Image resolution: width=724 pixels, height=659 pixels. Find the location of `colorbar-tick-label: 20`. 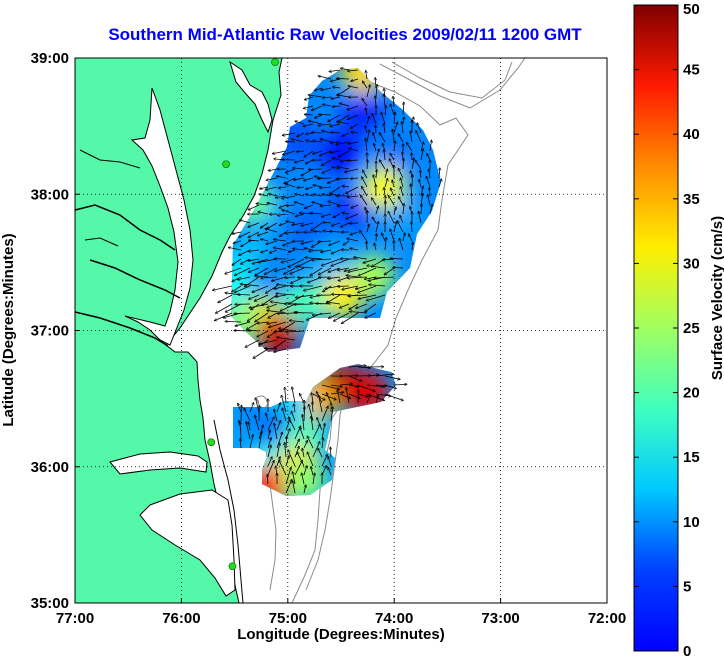

colorbar-tick-label: 20 is located at coordinates (691, 393).